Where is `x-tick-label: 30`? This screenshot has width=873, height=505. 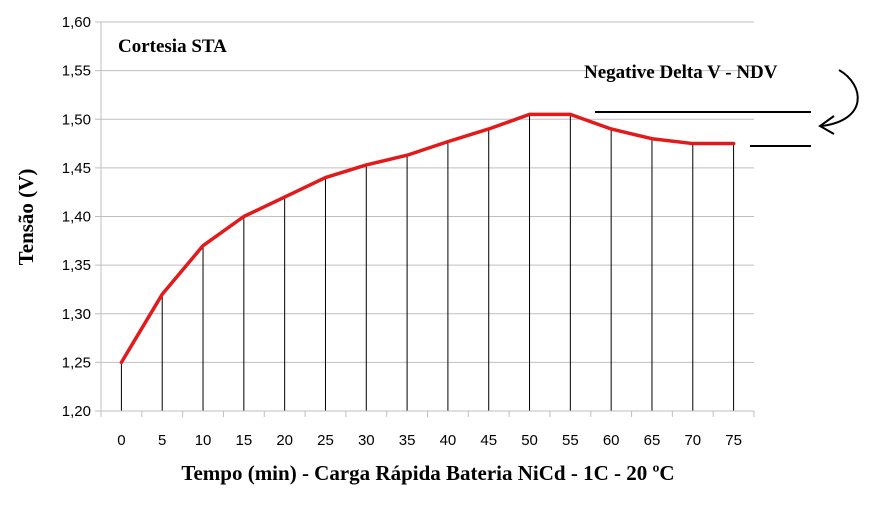
x-tick-label: 30 is located at coordinates (366, 440).